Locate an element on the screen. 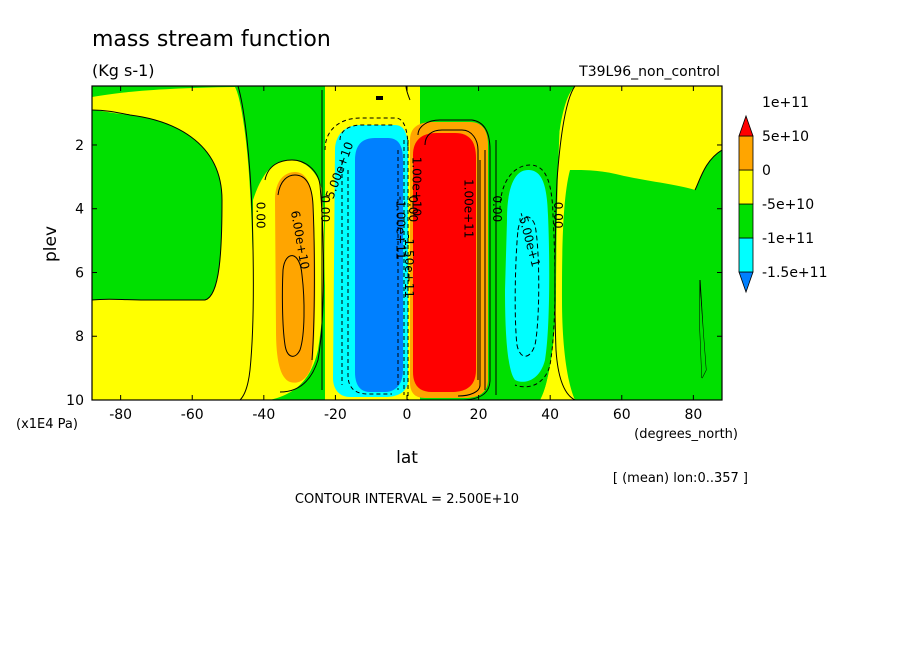 This screenshot has height=654, width=904. y-axis-label: plev is located at coordinates (51, 244).